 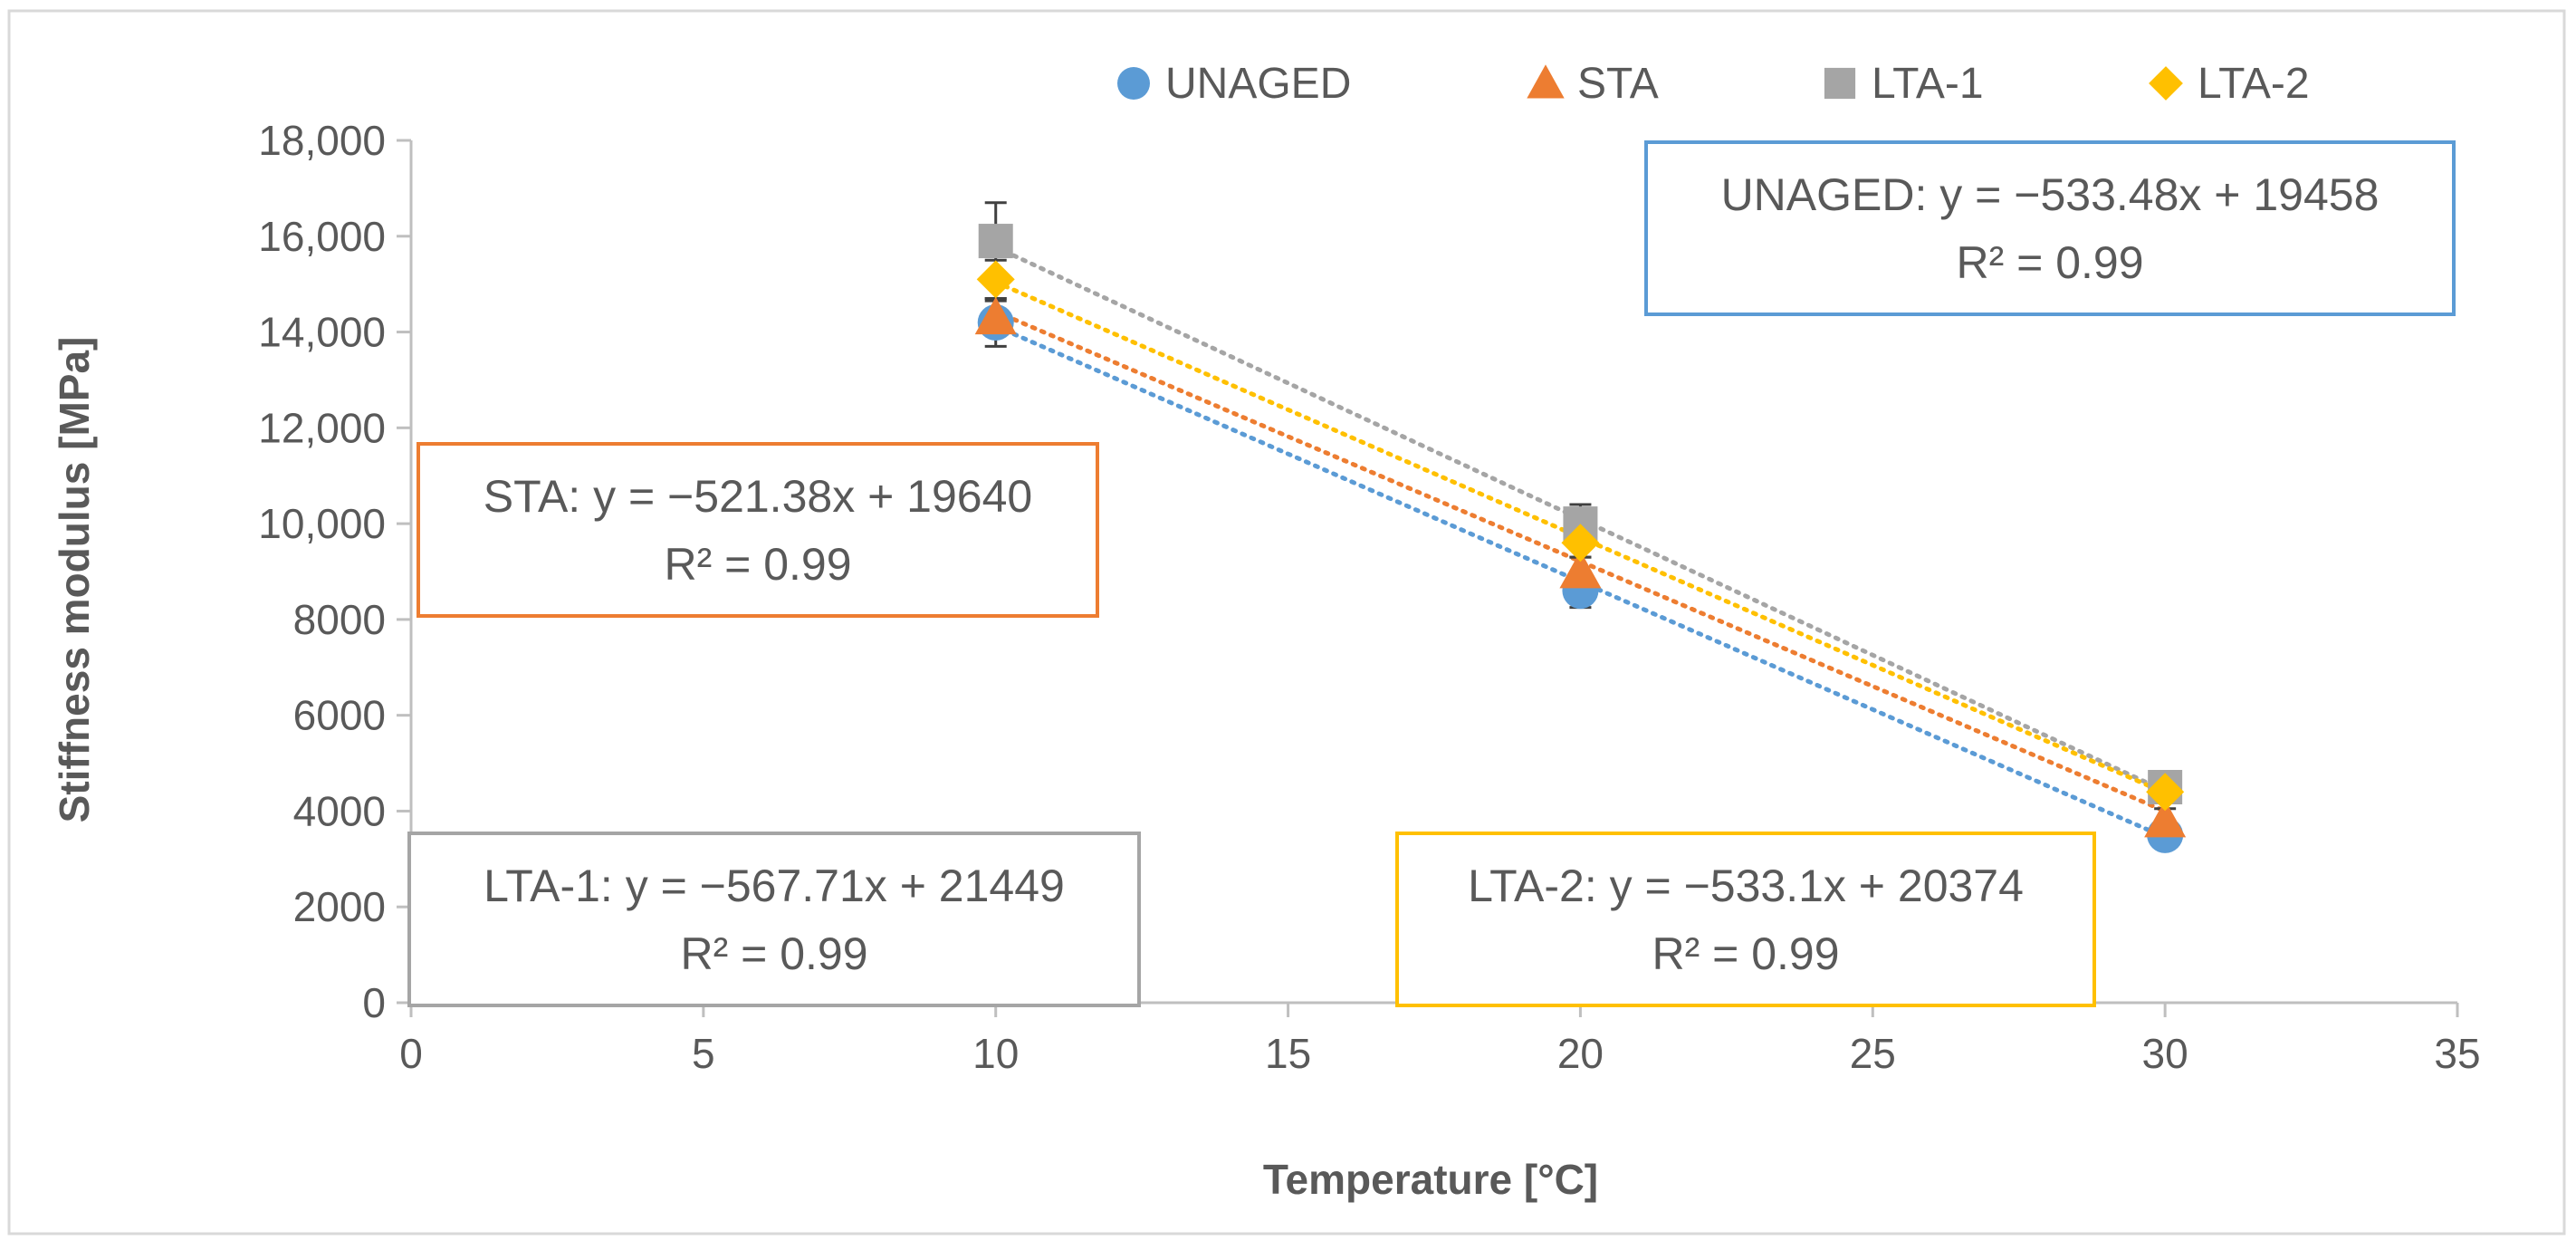 I want to click on equation-box-lta-1: LTA-1: y = −567.71x + 21449 R² = 0.99, so click(x=774, y=920).